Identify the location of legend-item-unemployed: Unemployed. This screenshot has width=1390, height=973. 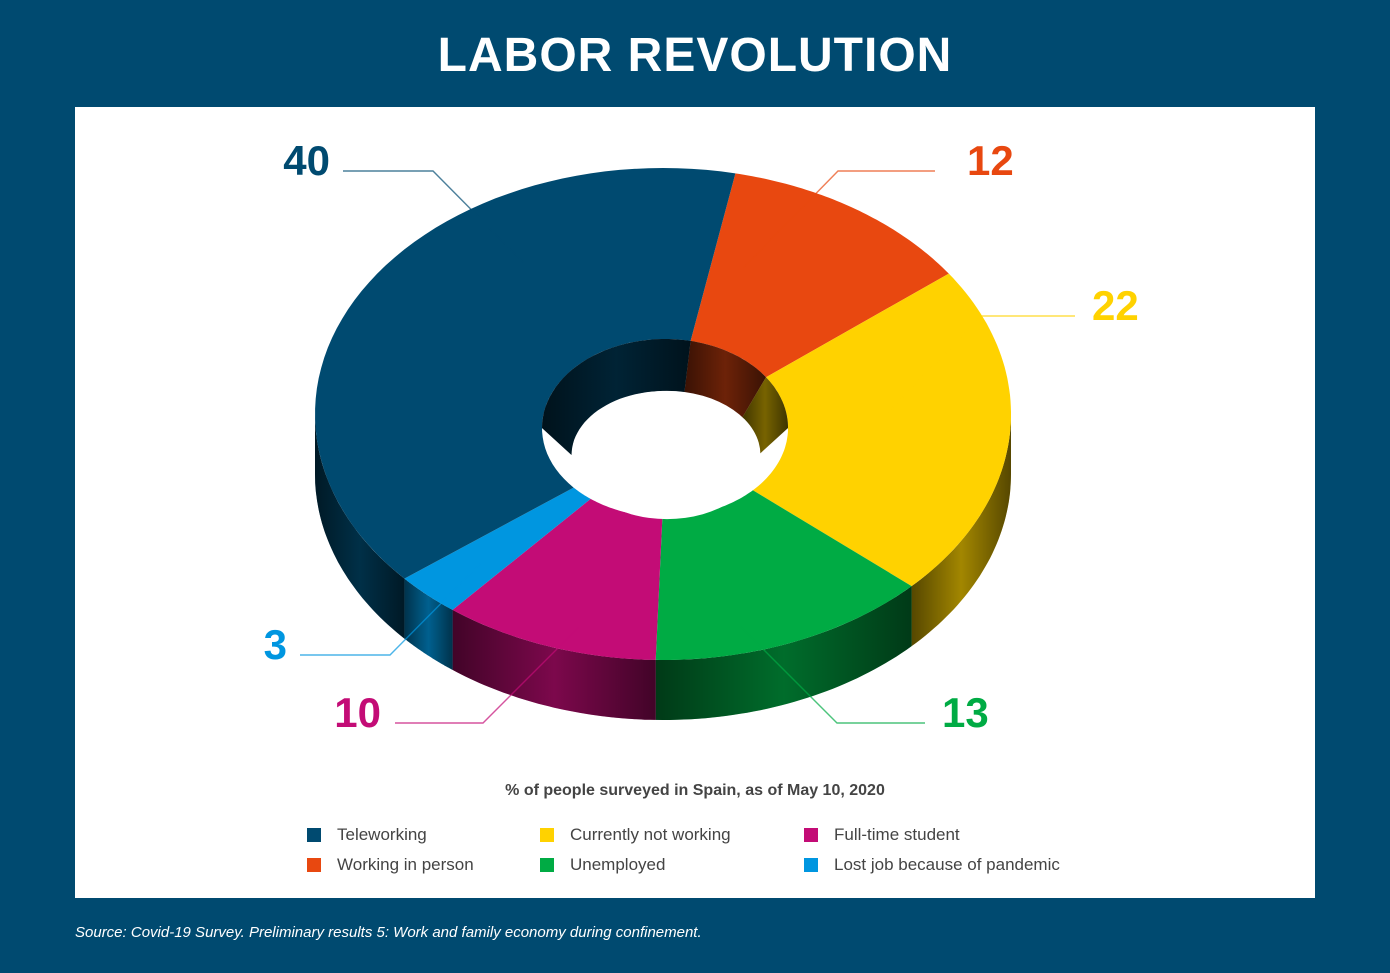
(602, 865).